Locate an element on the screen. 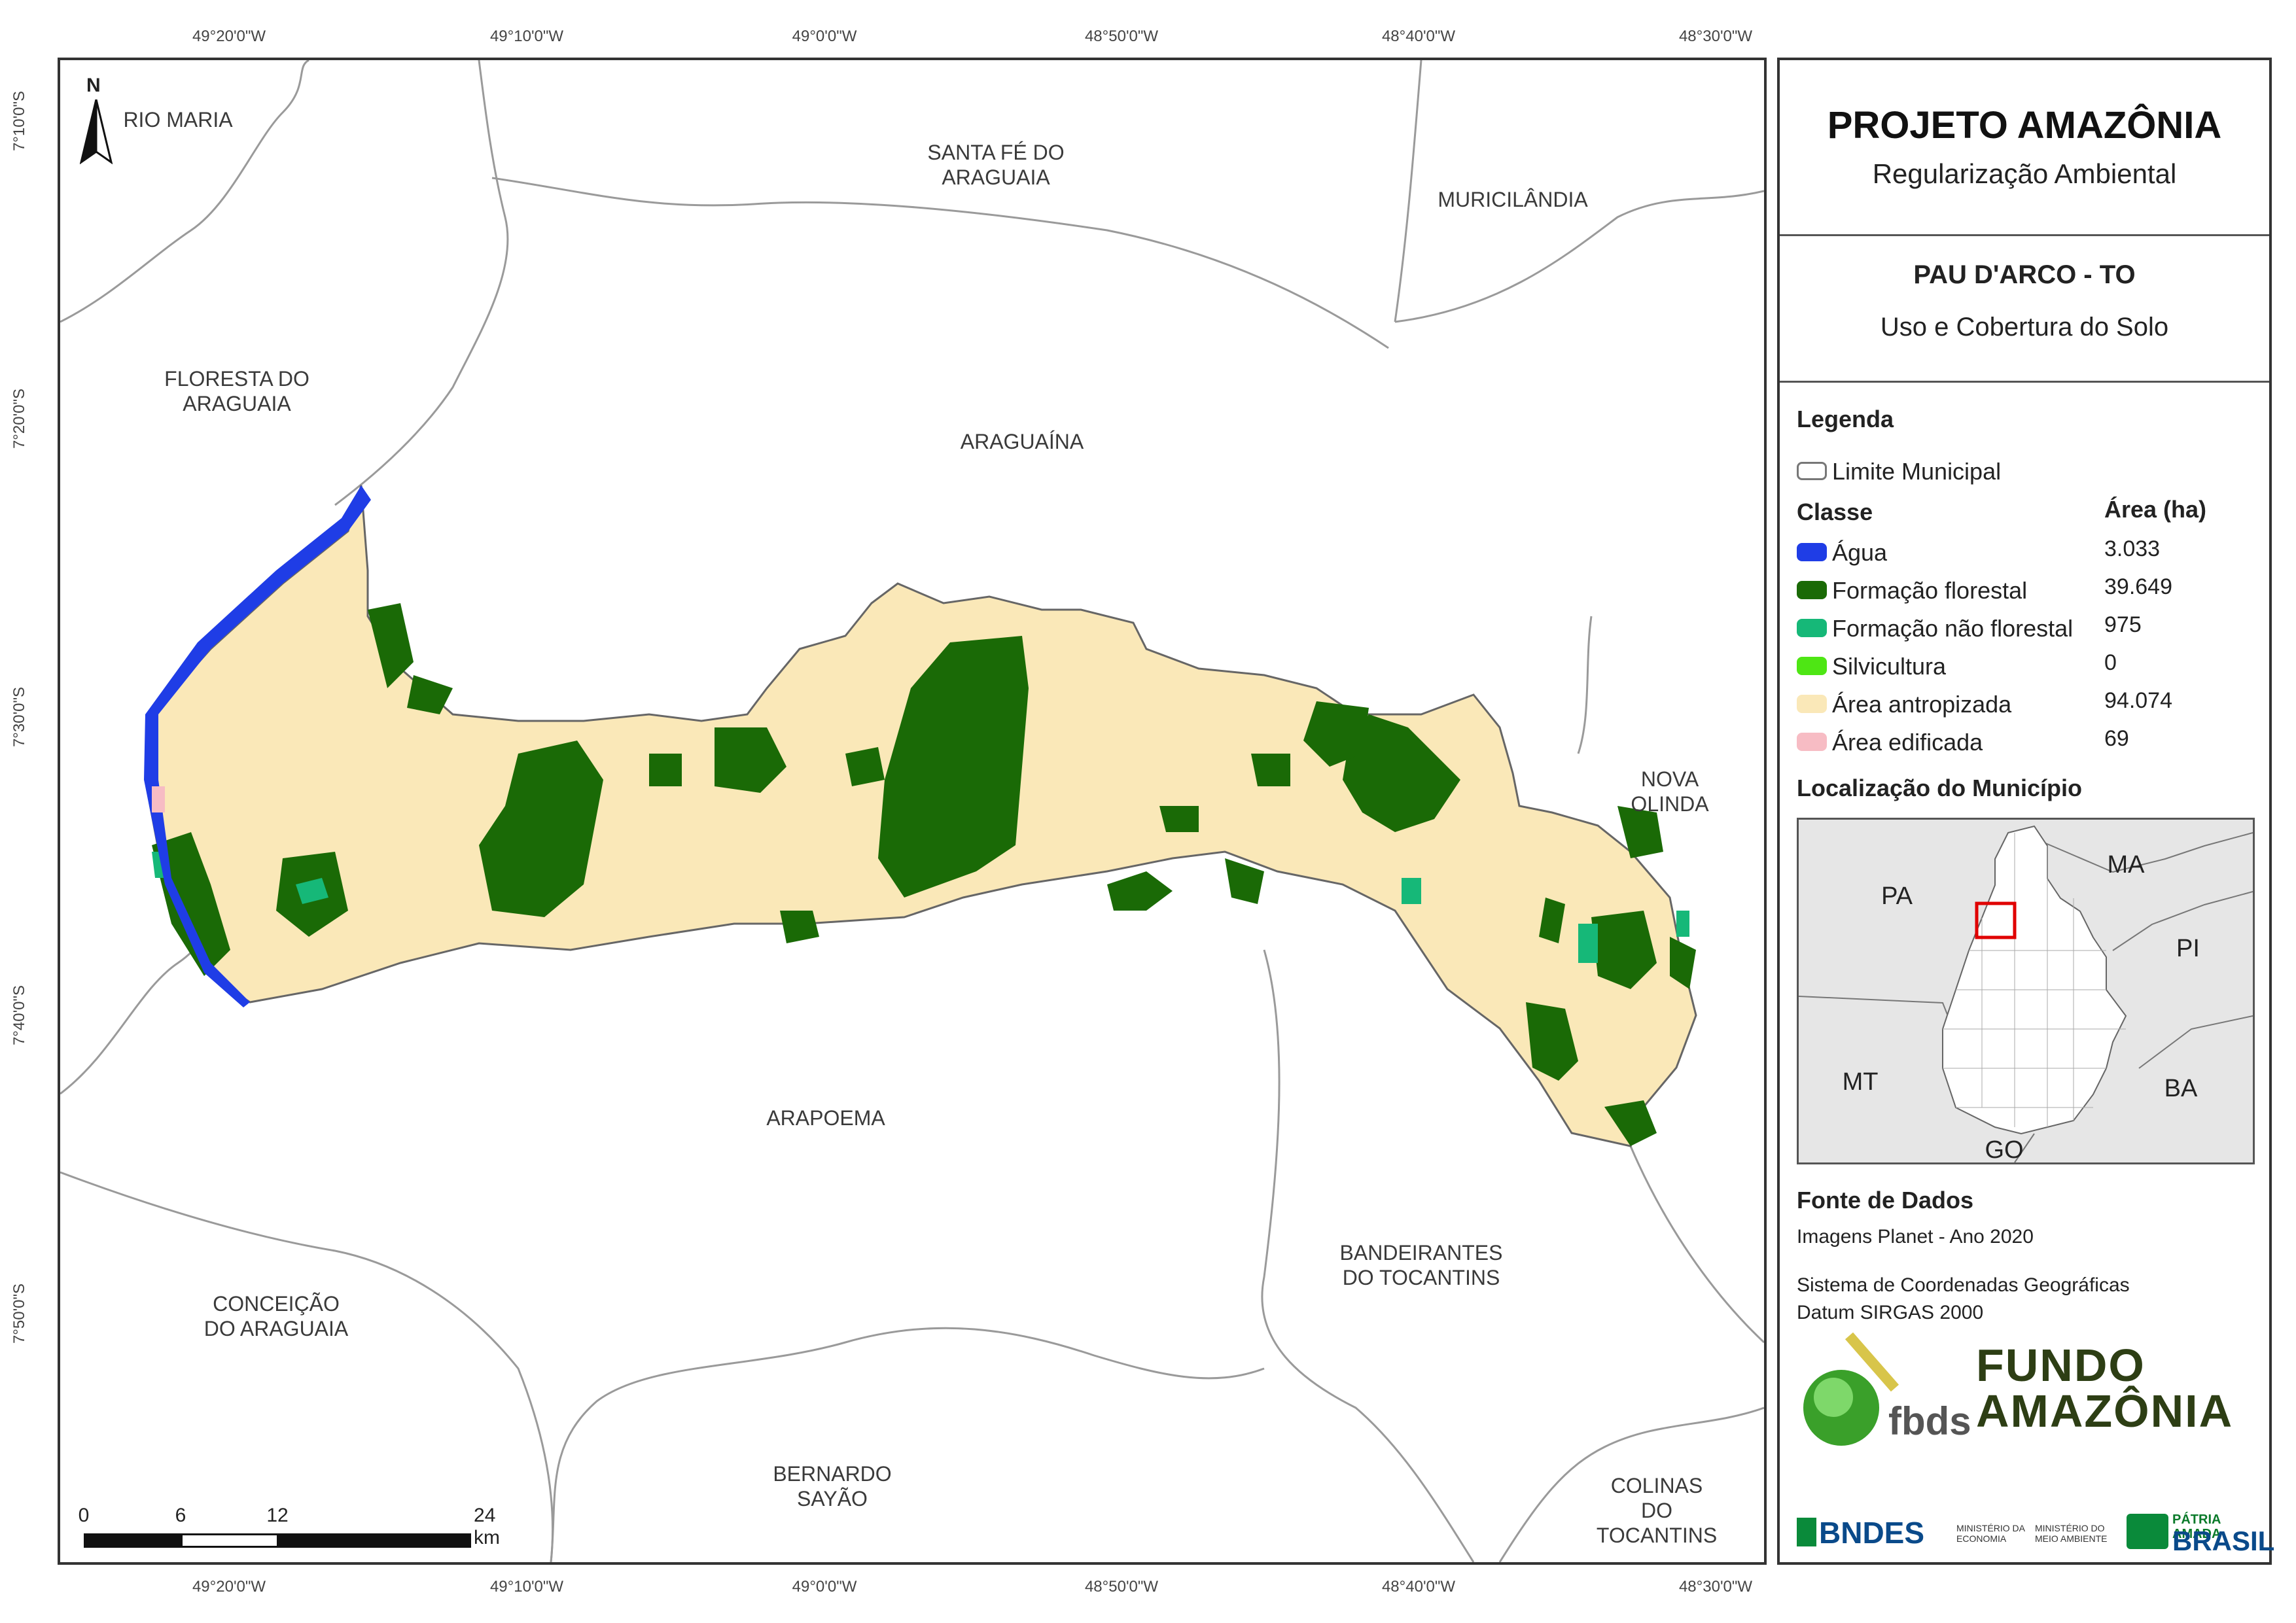 The height and width of the screenshot is (1623, 2296). label-bandeirantes: BANDEIRANTES DO TOCANTINS is located at coordinates (1421, 1265).